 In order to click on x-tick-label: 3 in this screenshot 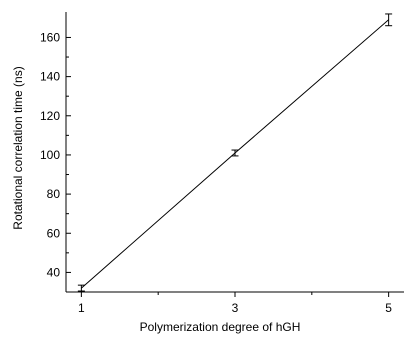, I will do `click(235, 308)`.